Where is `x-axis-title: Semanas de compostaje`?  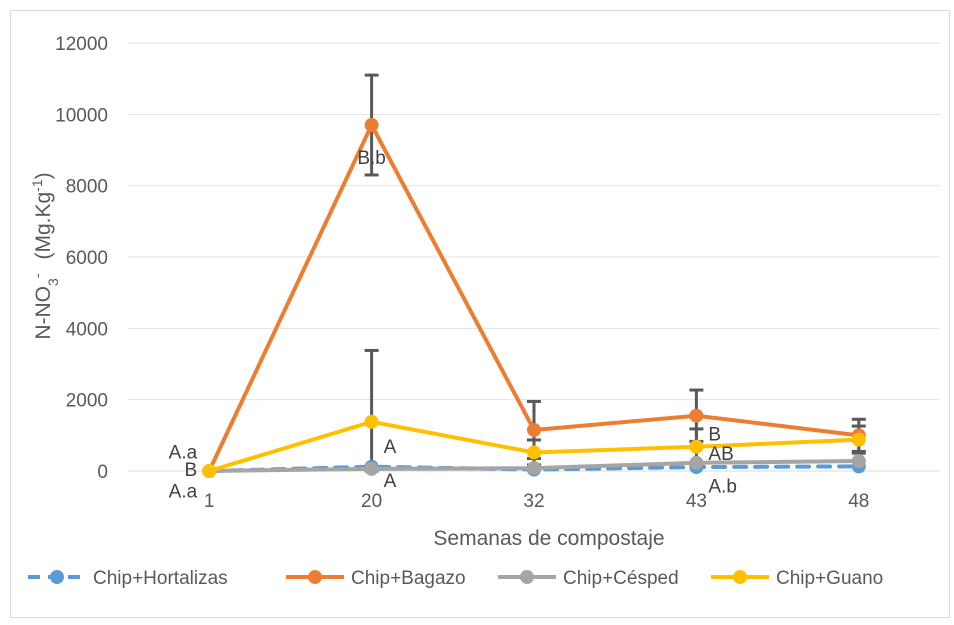
x-axis-title: Semanas de compostaje is located at coordinates (548, 538).